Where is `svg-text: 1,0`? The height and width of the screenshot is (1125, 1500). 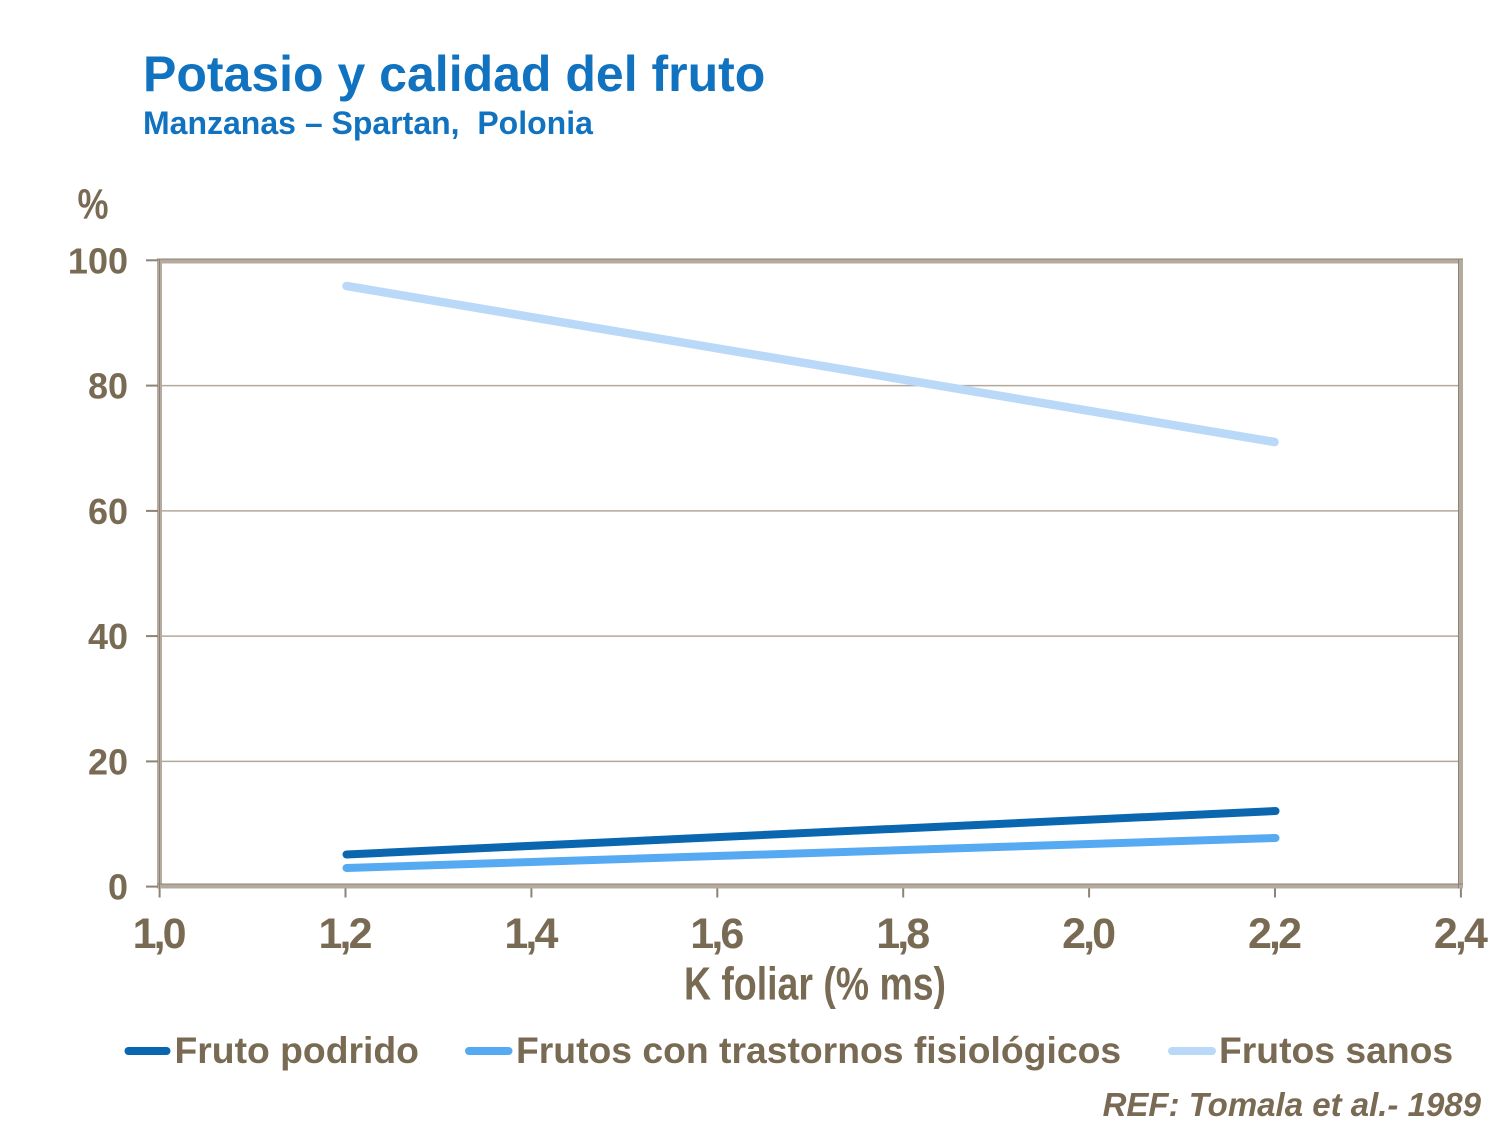
svg-text: 1,0 is located at coordinates (160, 934).